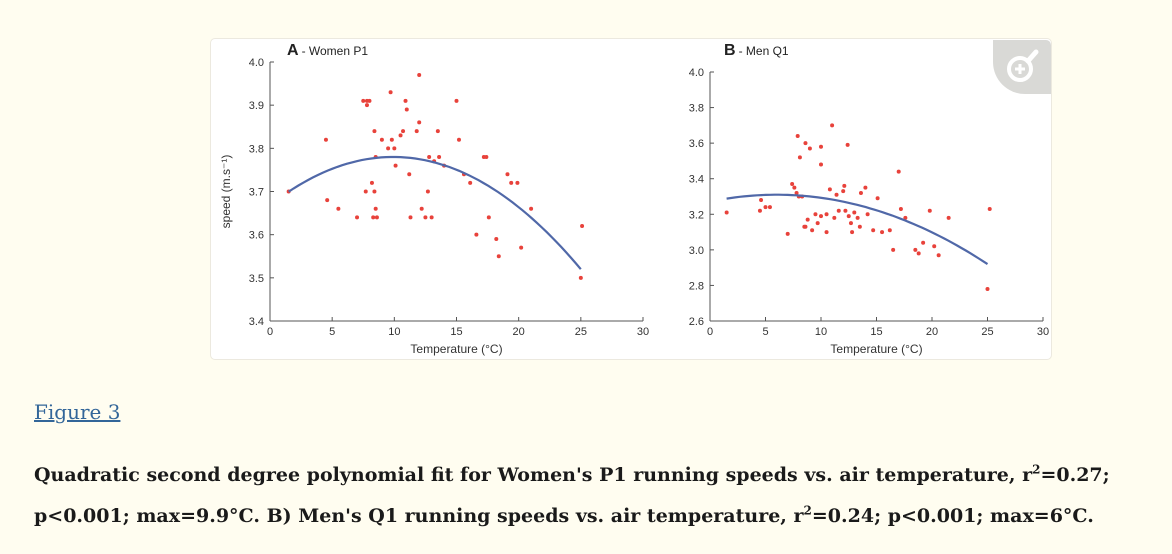 The image size is (1172, 554). I want to click on x-tick-label: 25, so click(581, 332).